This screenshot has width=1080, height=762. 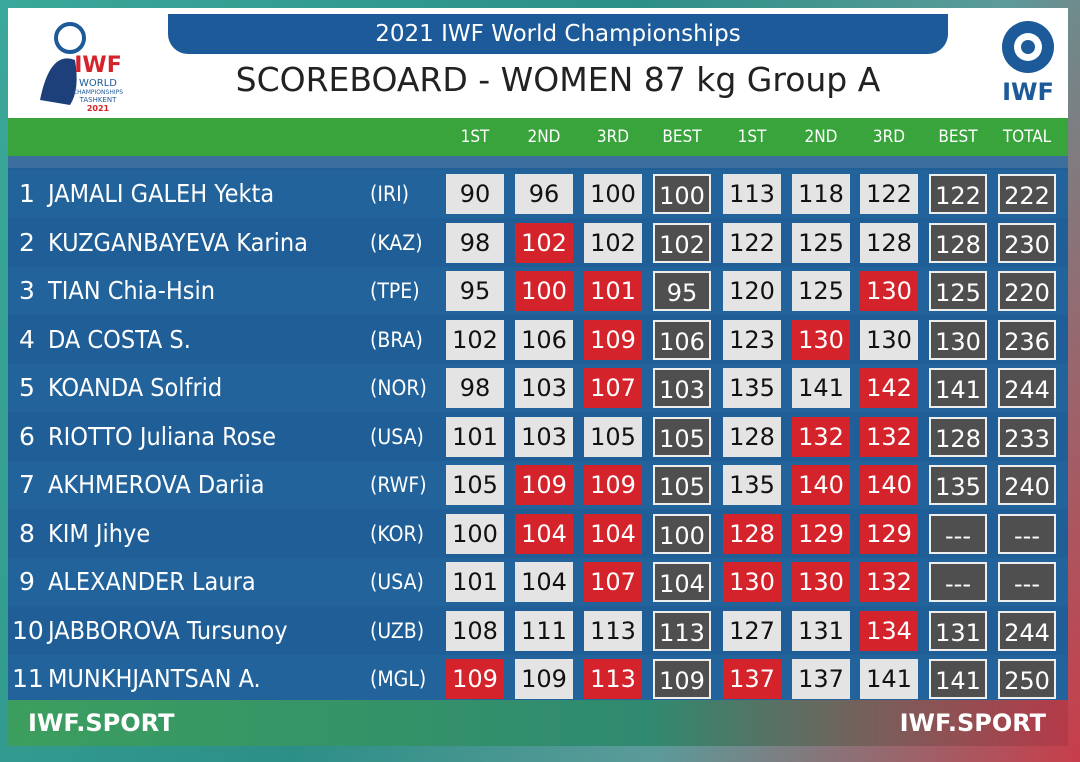 I want to click on result-cell: 96, so click(x=544, y=194).